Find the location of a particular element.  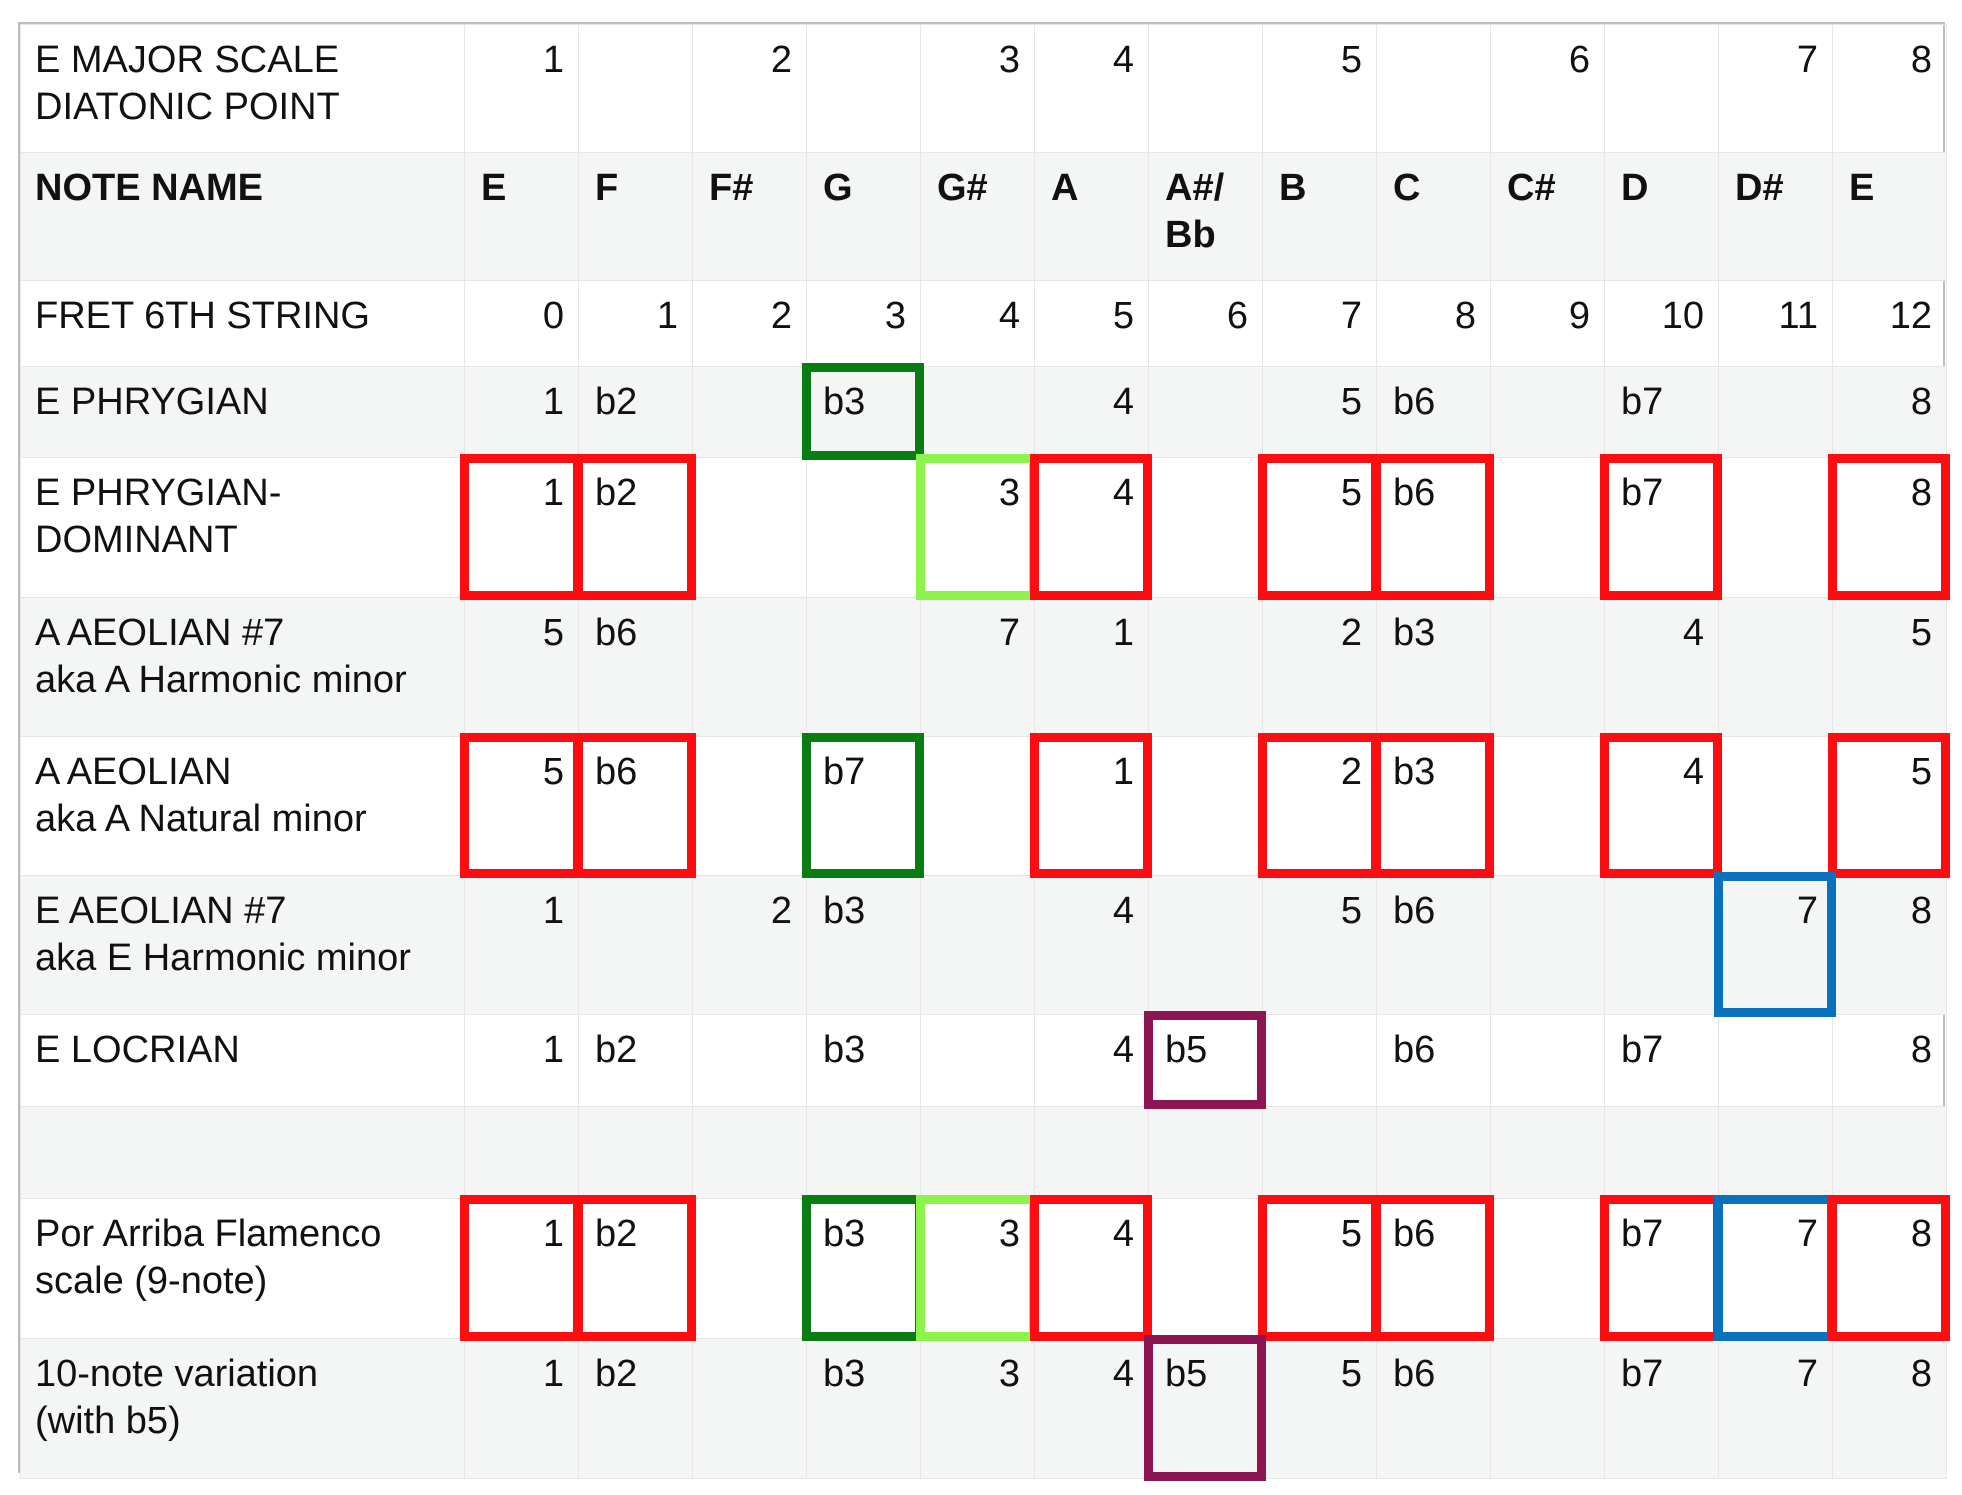

table-cell: E is located at coordinates (521, 216).